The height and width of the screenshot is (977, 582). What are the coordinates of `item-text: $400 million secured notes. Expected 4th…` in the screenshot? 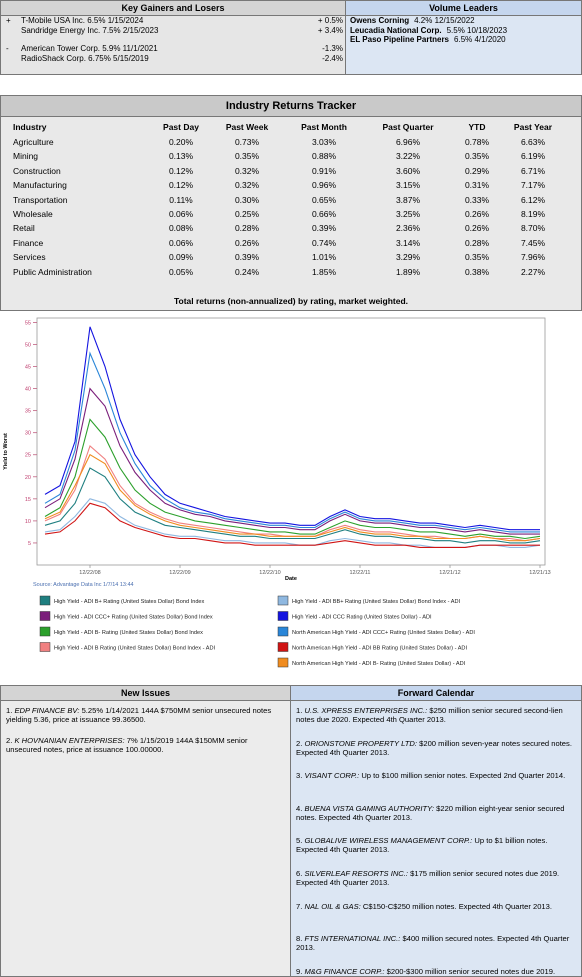 It's located at (433, 943).